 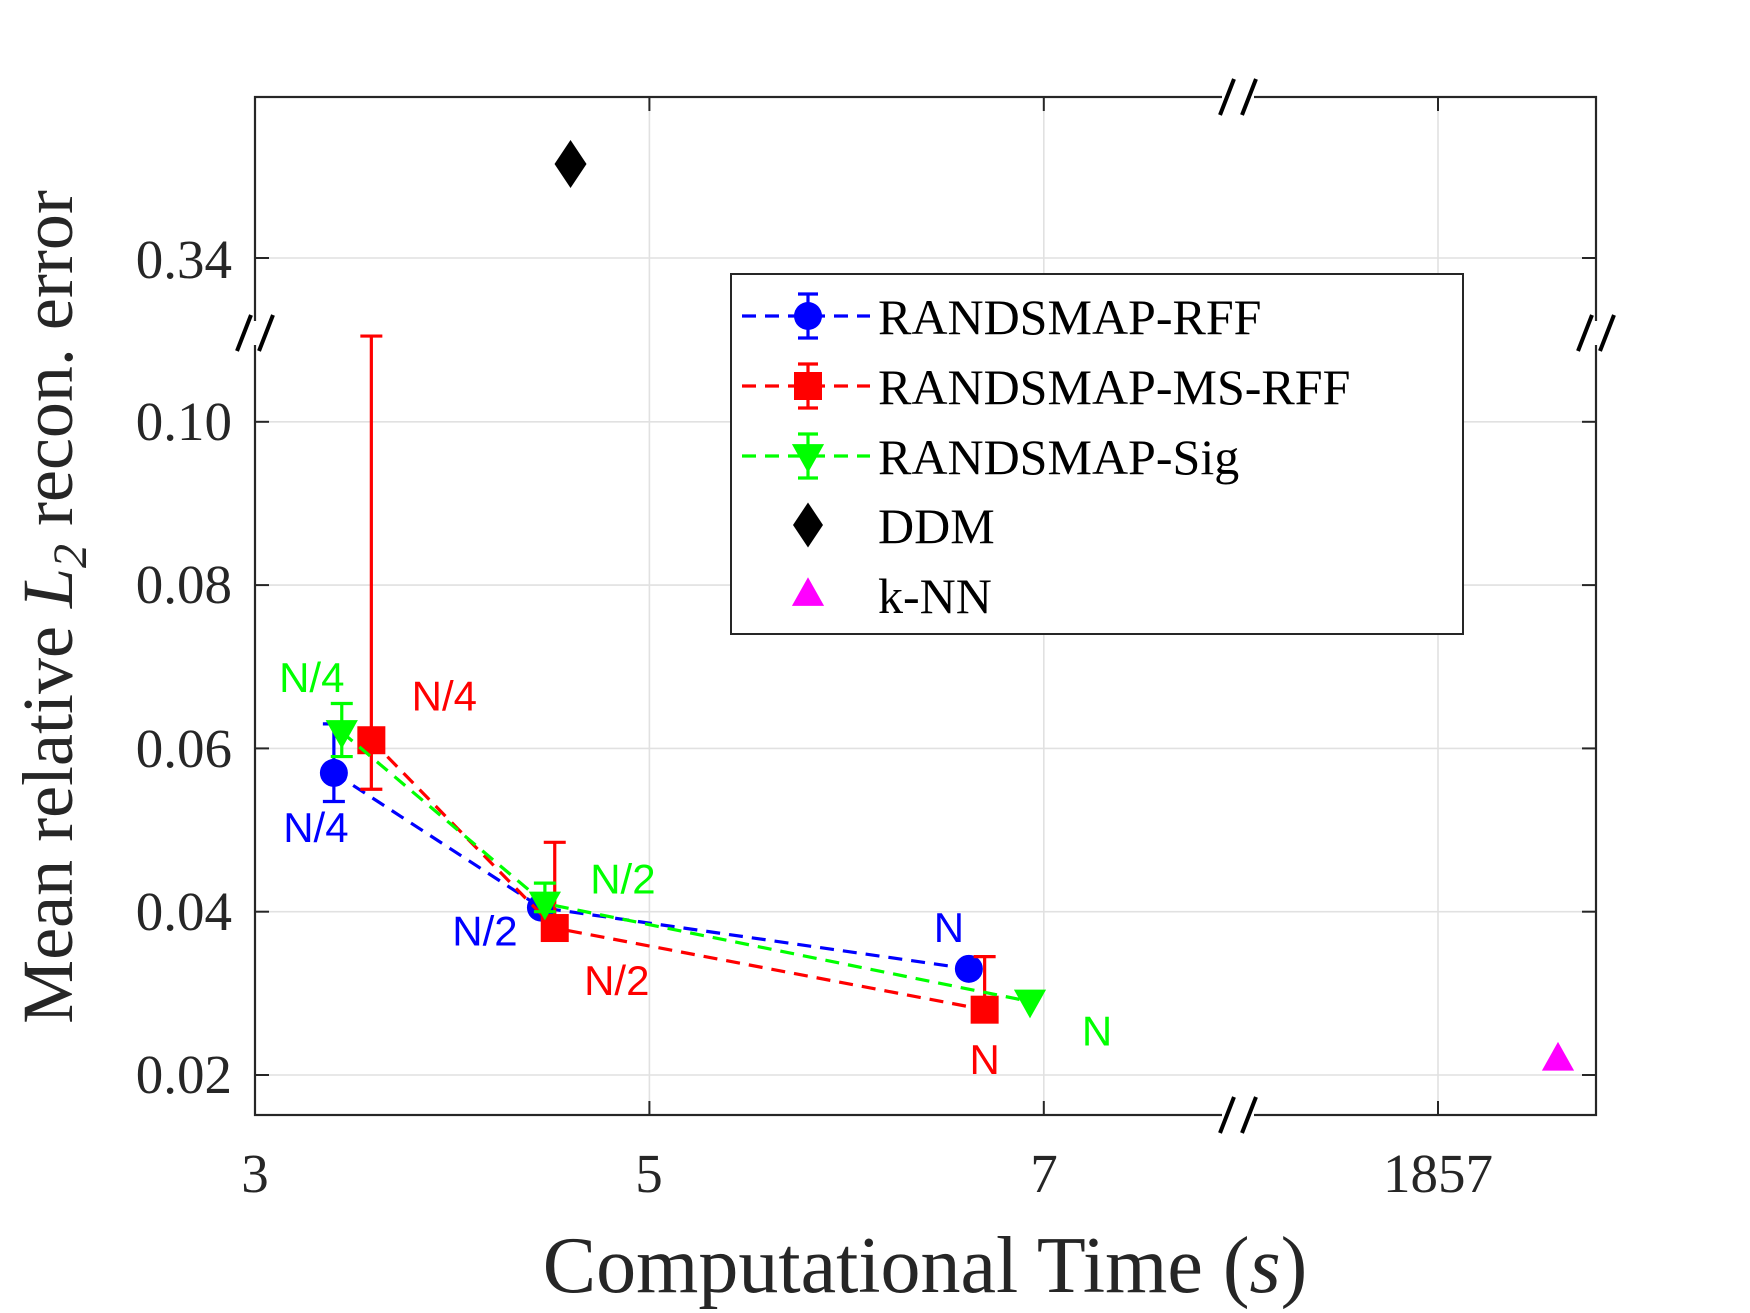 What do you see at coordinates (315, 827) in the screenshot?
I see `point-label-rff-0: N/4` at bounding box center [315, 827].